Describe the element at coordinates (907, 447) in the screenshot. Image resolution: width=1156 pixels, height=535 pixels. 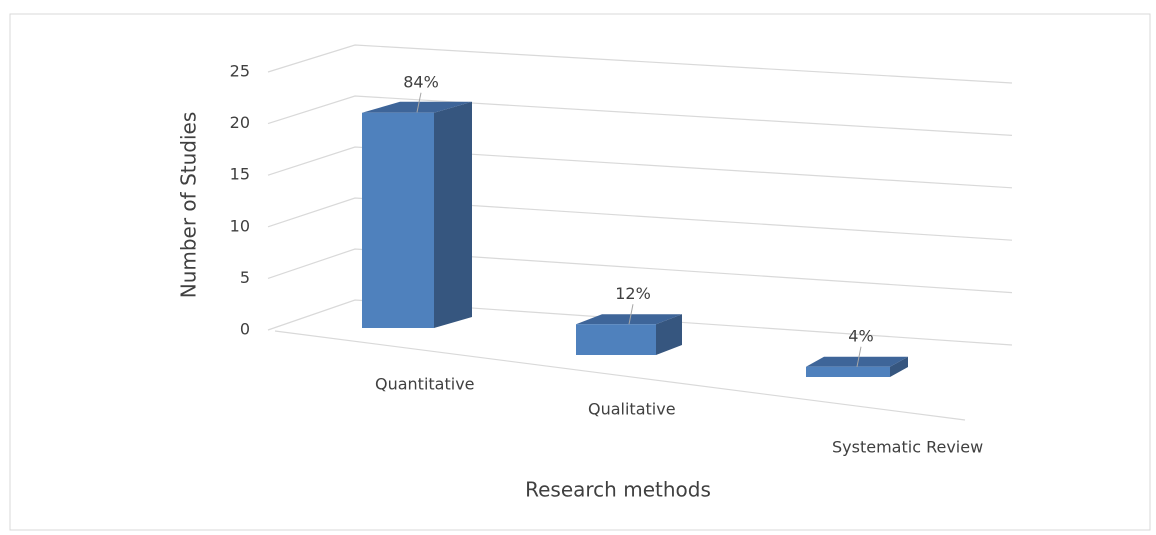
I see `x-tick-label: Systematic Review` at that location.